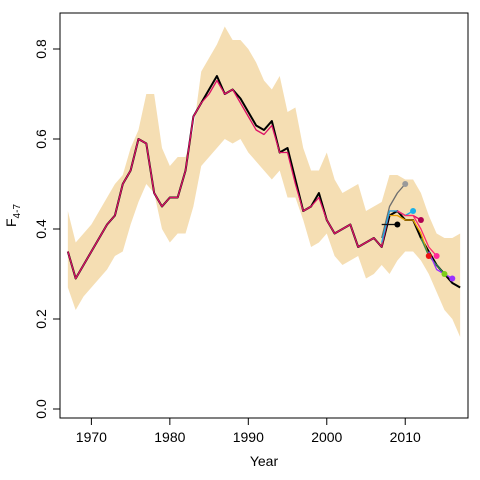 Image resolution: width=480 pixels, height=480 pixels. Describe the element at coordinates (11, 222) in the screenshot. I see `y-axis-label-main: F` at that location.